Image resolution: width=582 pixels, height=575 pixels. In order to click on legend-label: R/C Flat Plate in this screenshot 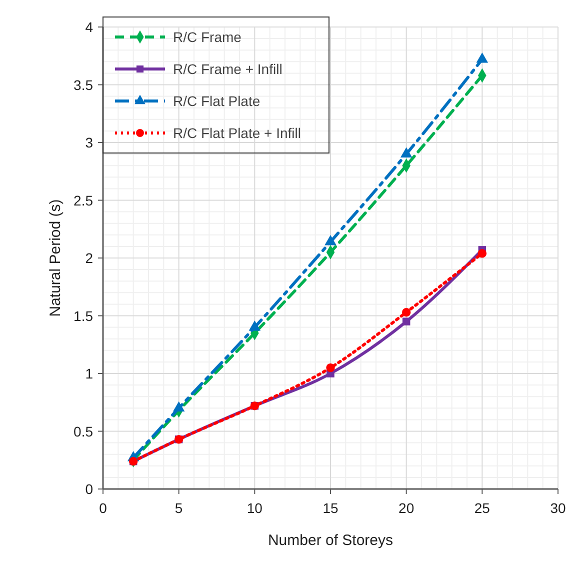, I will do `click(216, 101)`.